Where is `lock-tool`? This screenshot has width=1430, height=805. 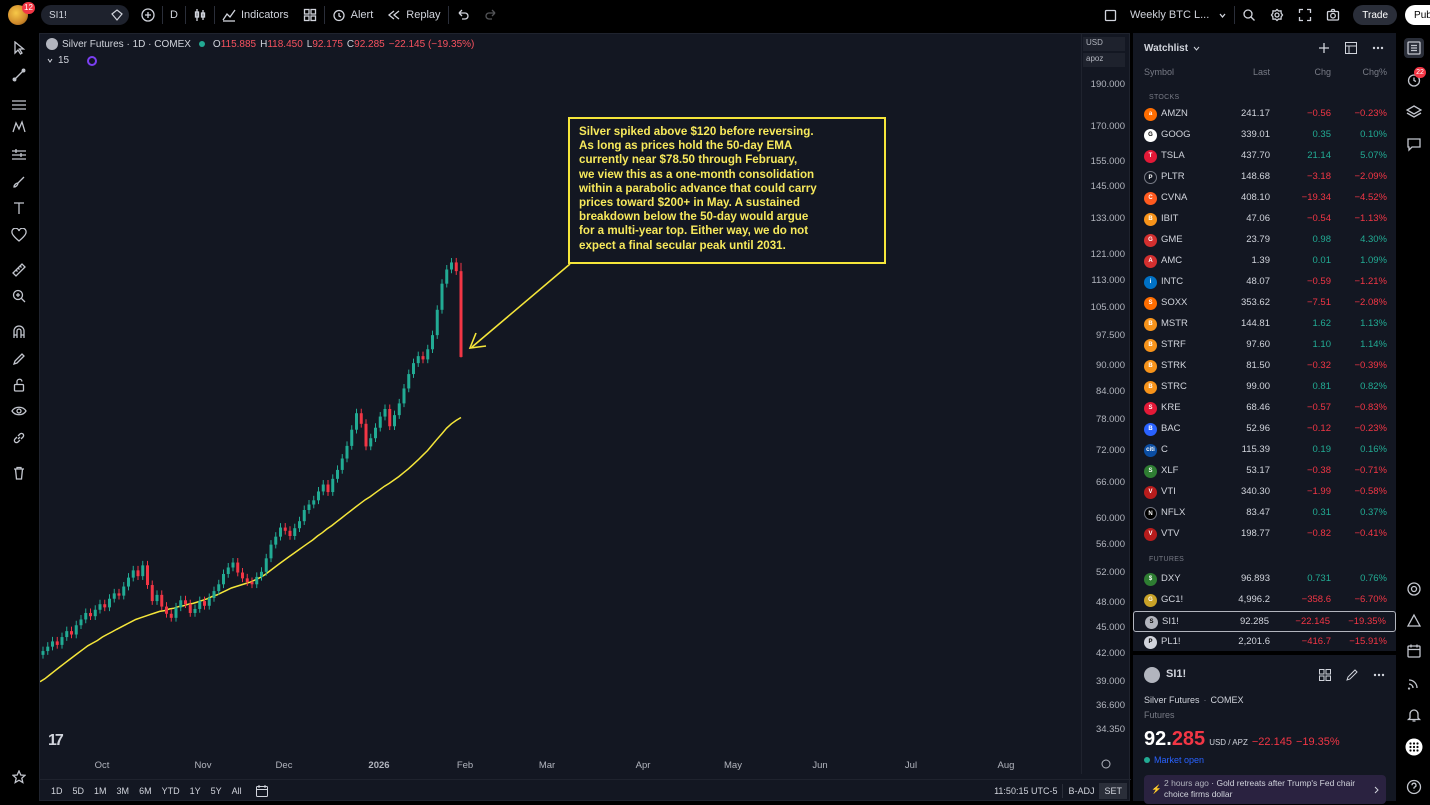
lock-tool is located at coordinates (19, 385).